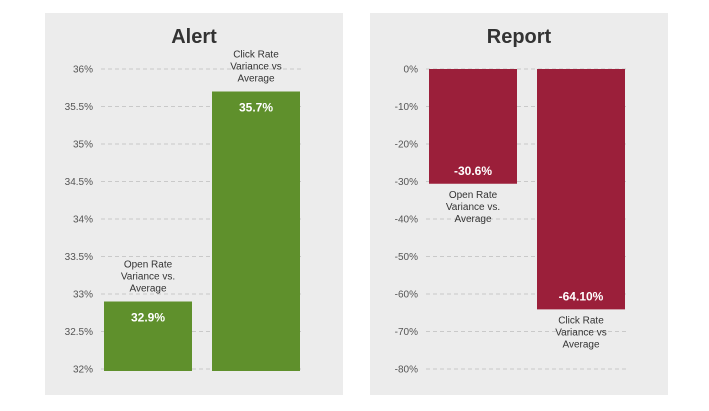 Image resolution: width=709 pixels, height=411 pixels. Describe the element at coordinates (79, 182) in the screenshot. I see `y-tick-label: 34.5%` at that location.